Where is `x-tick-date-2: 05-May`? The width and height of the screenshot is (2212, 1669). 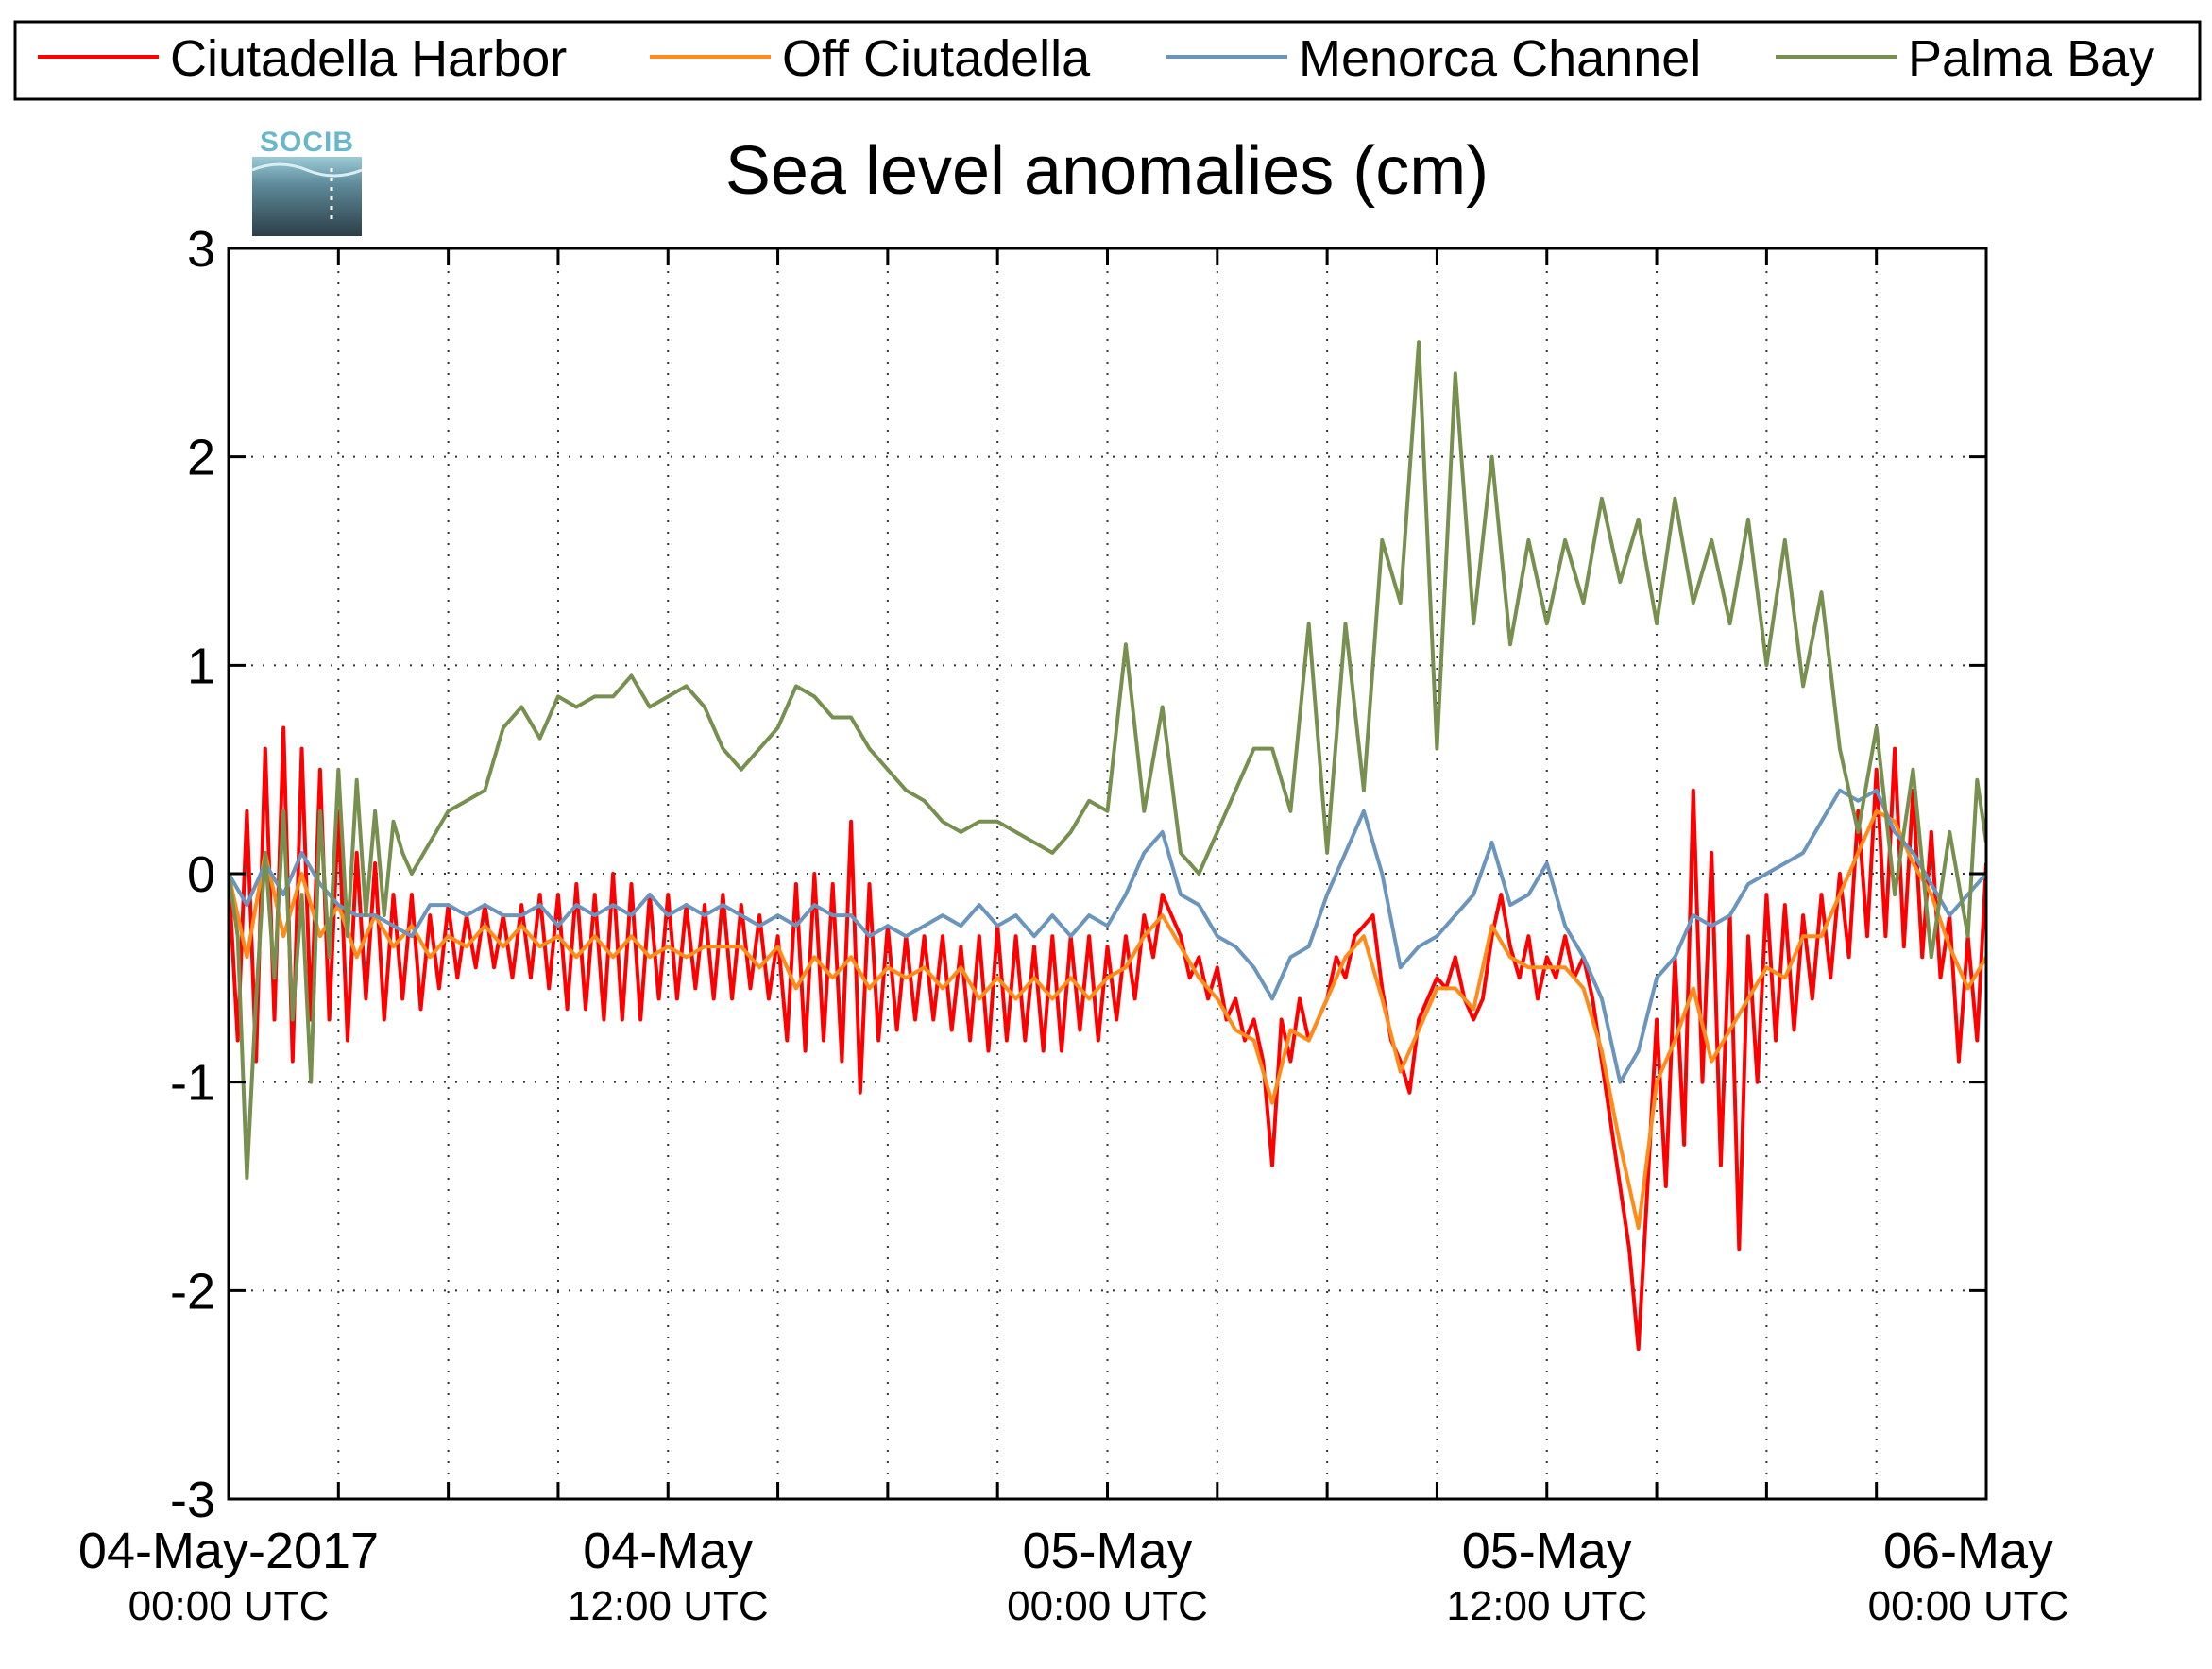 x-tick-date-2: 05-May is located at coordinates (1107, 1551).